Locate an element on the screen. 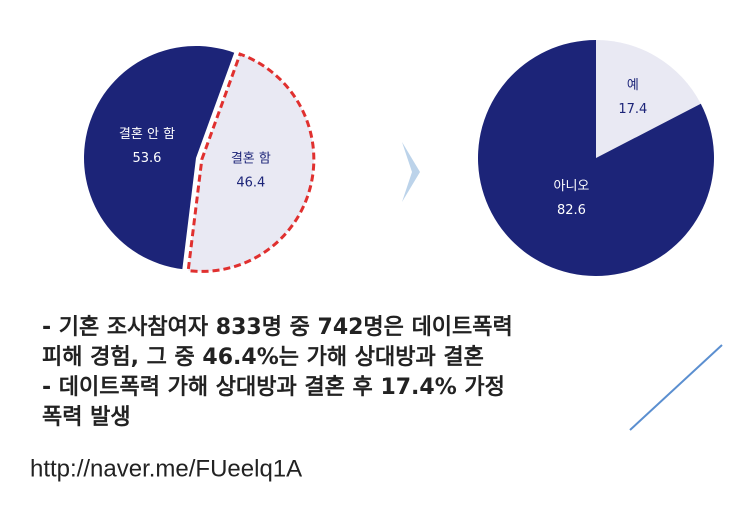  caption-line: - 데이트폭력 가해 상대방과 결혼 후 17.4% 가정 is located at coordinates (273, 387).